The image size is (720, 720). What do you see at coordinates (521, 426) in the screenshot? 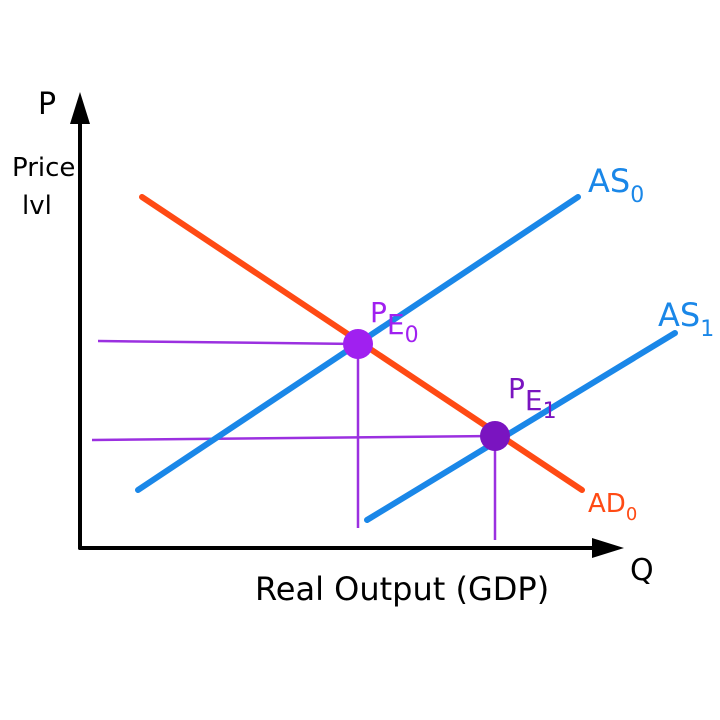
I see `as1-curve` at bounding box center [521, 426].